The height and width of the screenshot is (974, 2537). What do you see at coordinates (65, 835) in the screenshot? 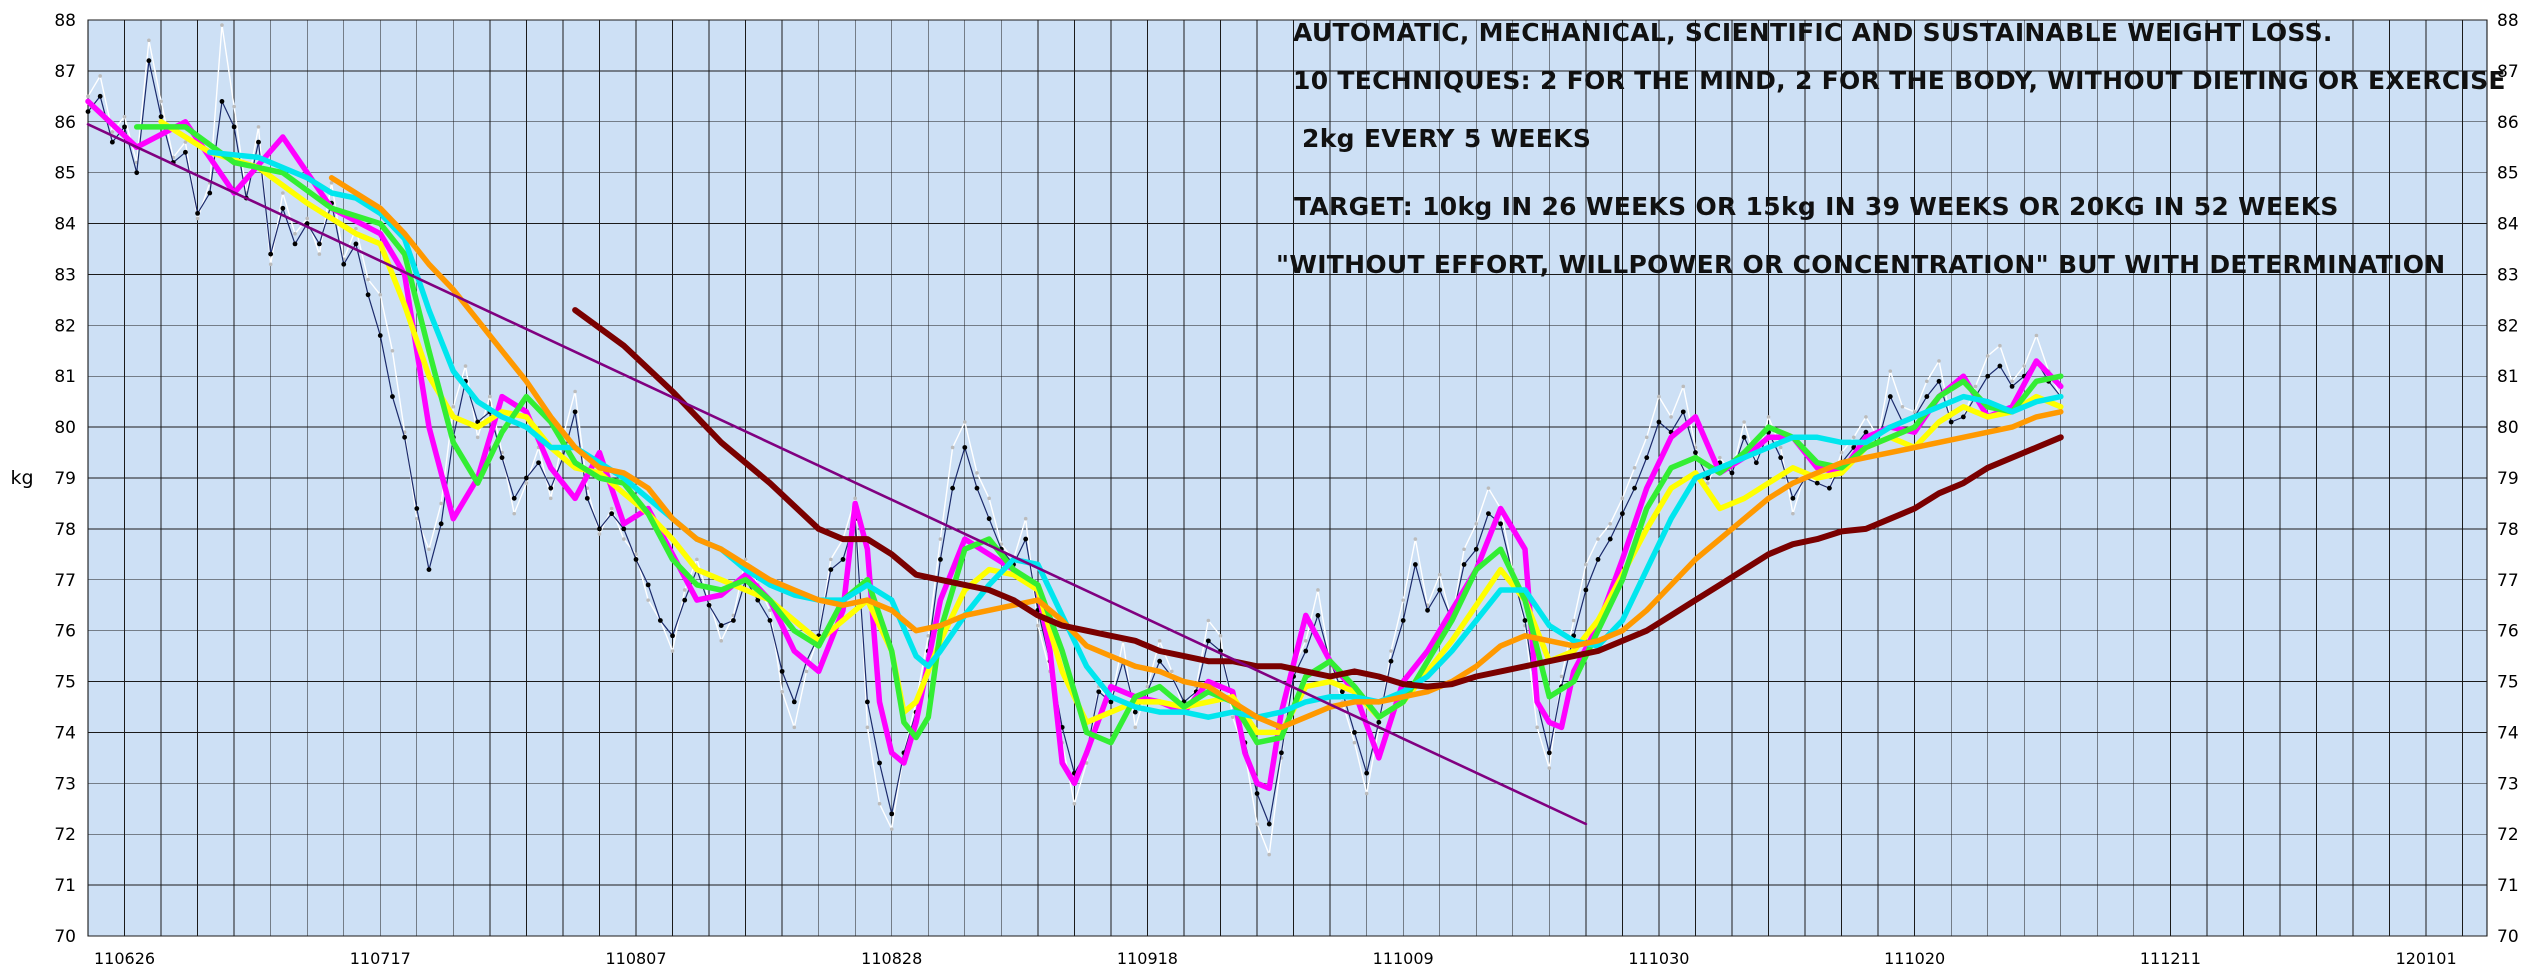
I see `y-tick-label-left: 72` at bounding box center [65, 835].